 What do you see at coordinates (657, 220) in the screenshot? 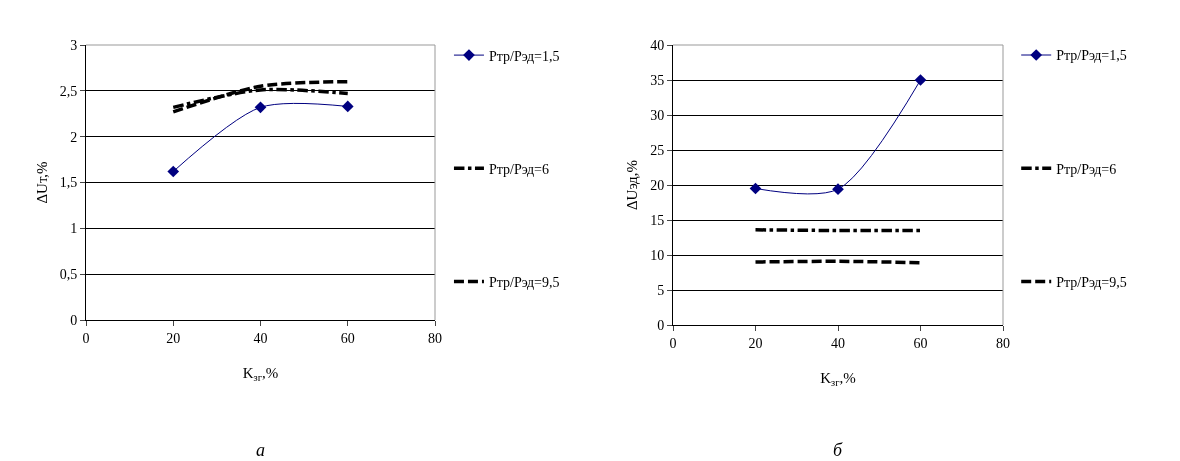
I see `y-tick-label: 15` at bounding box center [657, 220].